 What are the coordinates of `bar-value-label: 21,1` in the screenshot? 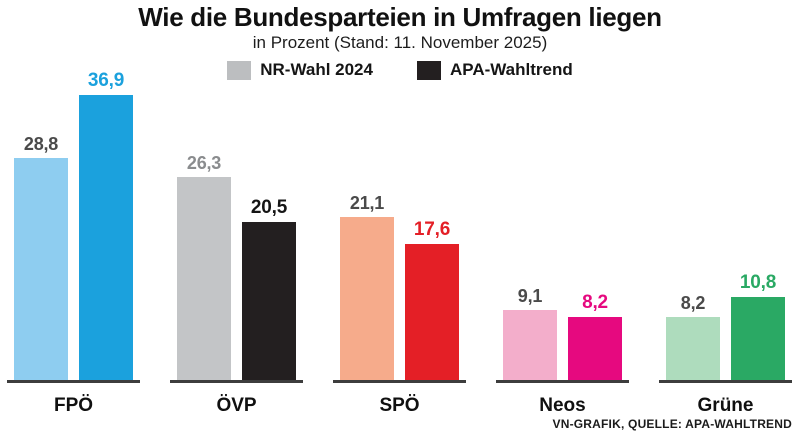 It's located at (367, 203).